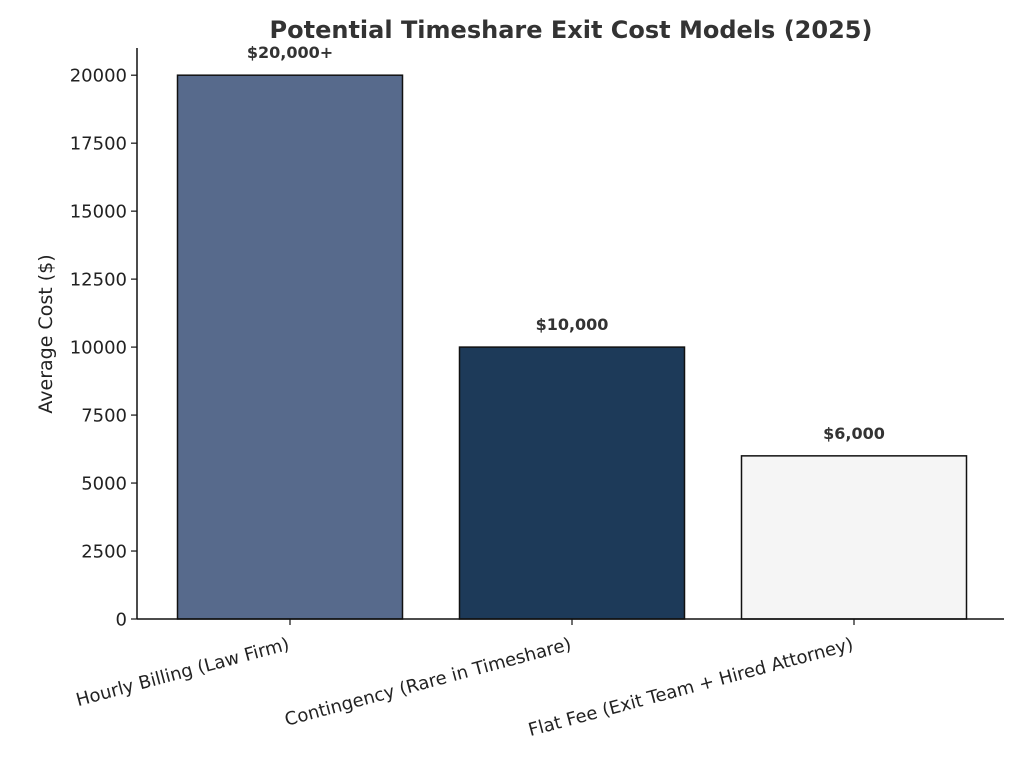 Image resolution: width=1024 pixels, height=768 pixels. I want to click on y-axis-label: Average Cost ($), so click(46, 333).